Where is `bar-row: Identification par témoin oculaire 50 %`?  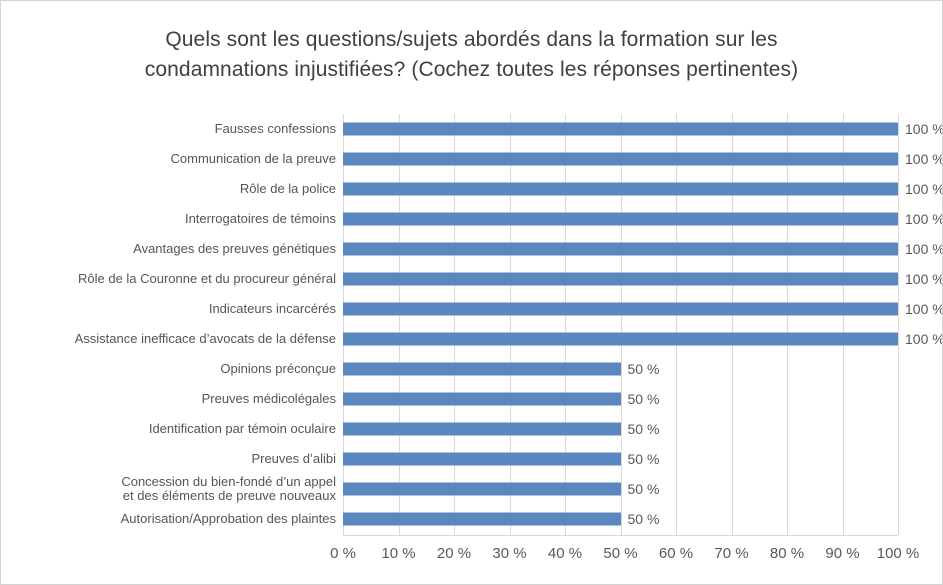
bar-row: Identification par témoin oculaire 50 % is located at coordinates (449, 429).